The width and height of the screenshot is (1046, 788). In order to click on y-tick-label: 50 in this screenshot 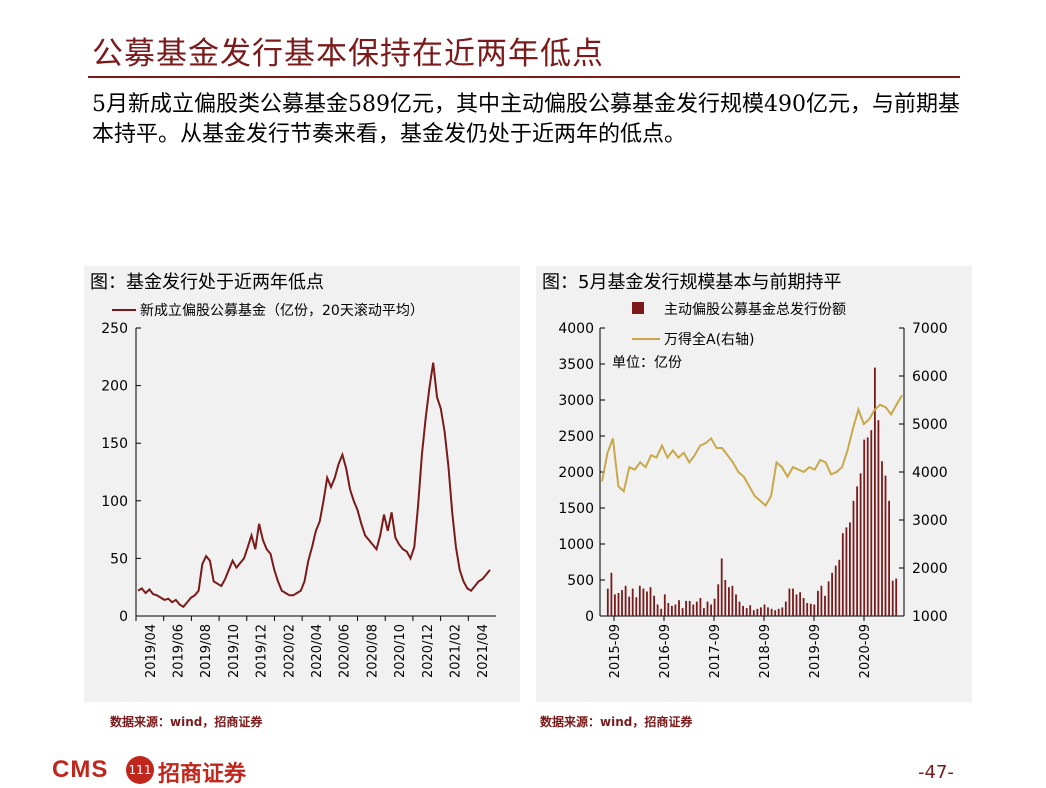, I will do `click(119, 559)`.